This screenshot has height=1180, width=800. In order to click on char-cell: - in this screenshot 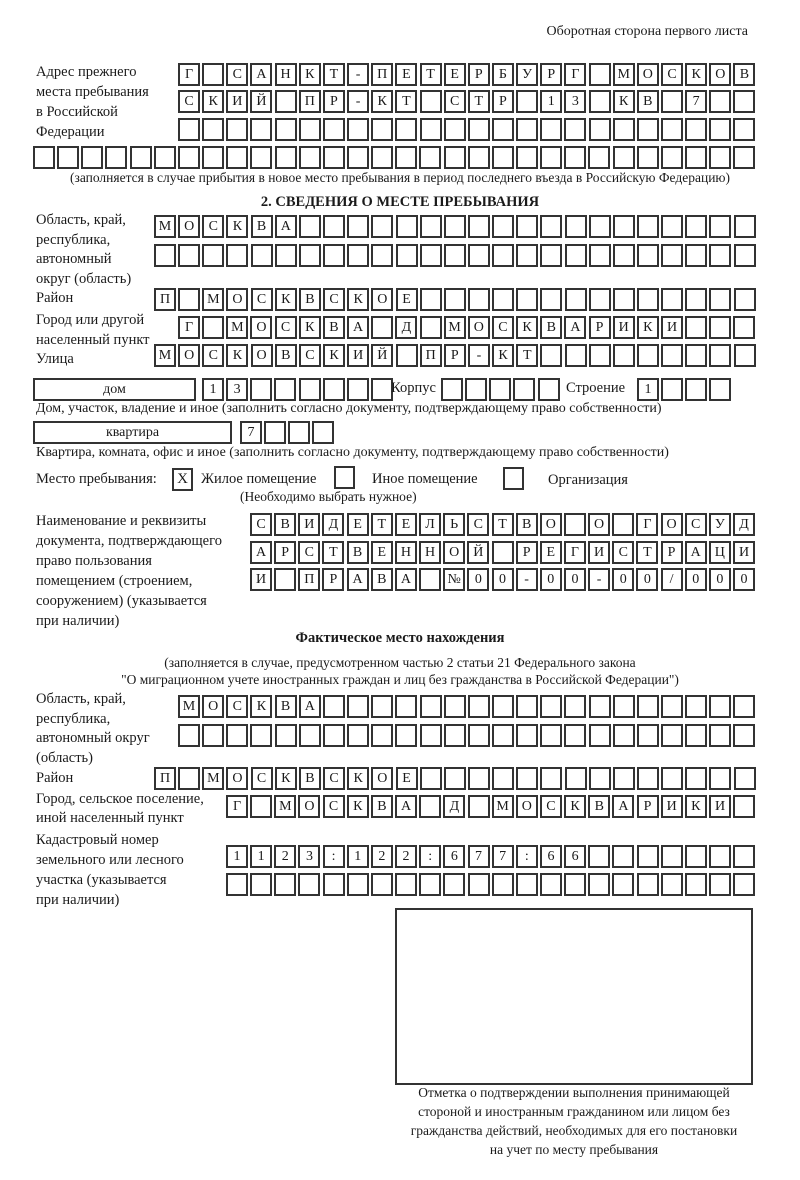, I will do `click(358, 101)`.